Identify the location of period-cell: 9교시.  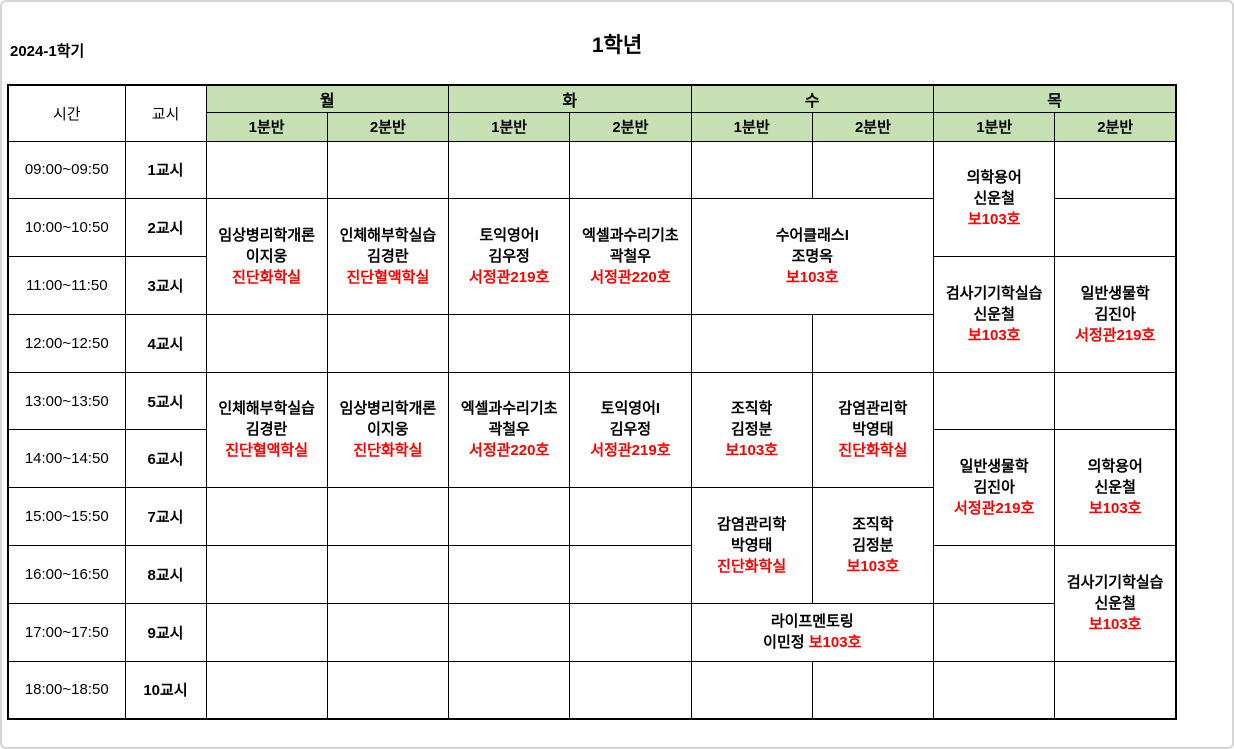
(165, 632).